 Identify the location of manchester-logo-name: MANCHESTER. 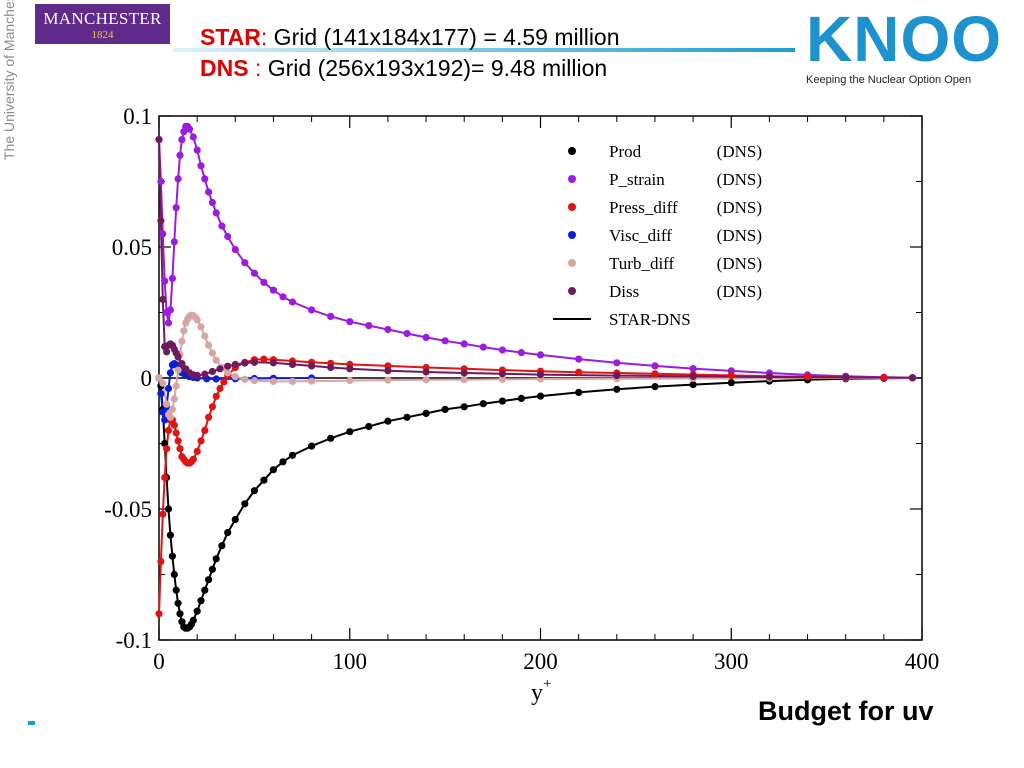
(102, 18).